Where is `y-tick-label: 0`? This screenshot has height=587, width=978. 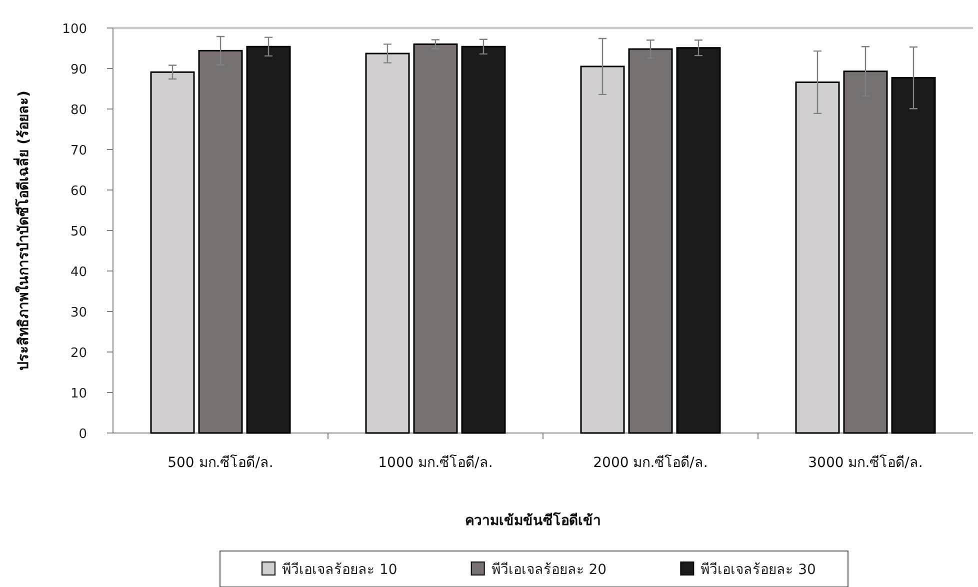 y-tick-label: 0 is located at coordinates (82, 434).